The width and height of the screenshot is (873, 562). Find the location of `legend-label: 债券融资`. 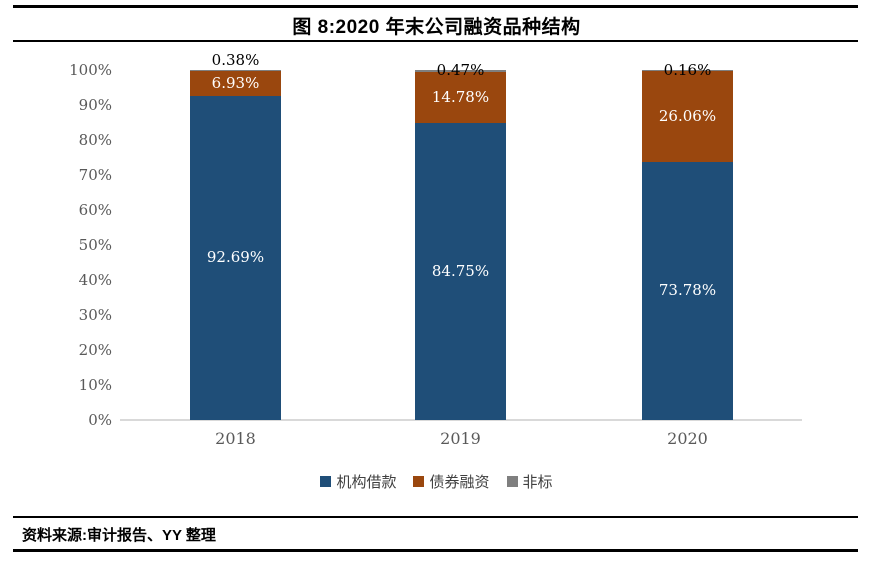

legend-label: 债券融资 is located at coordinates (459, 482).